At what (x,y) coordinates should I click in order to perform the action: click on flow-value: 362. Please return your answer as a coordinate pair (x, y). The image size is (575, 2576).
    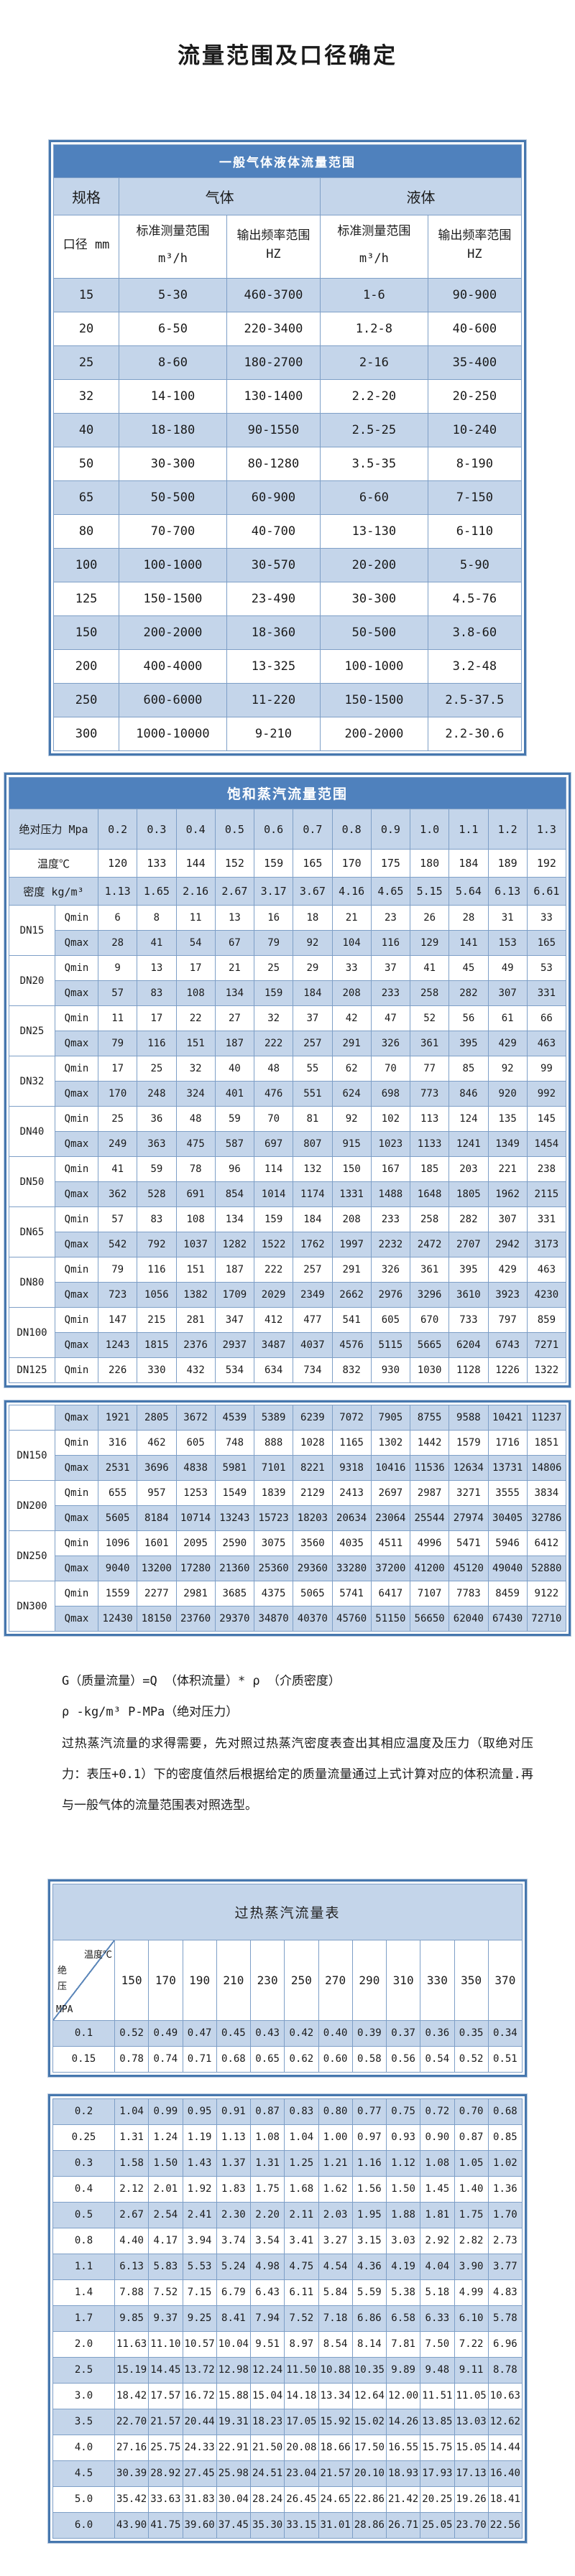
    Looking at the image, I should click on (117, 1194).